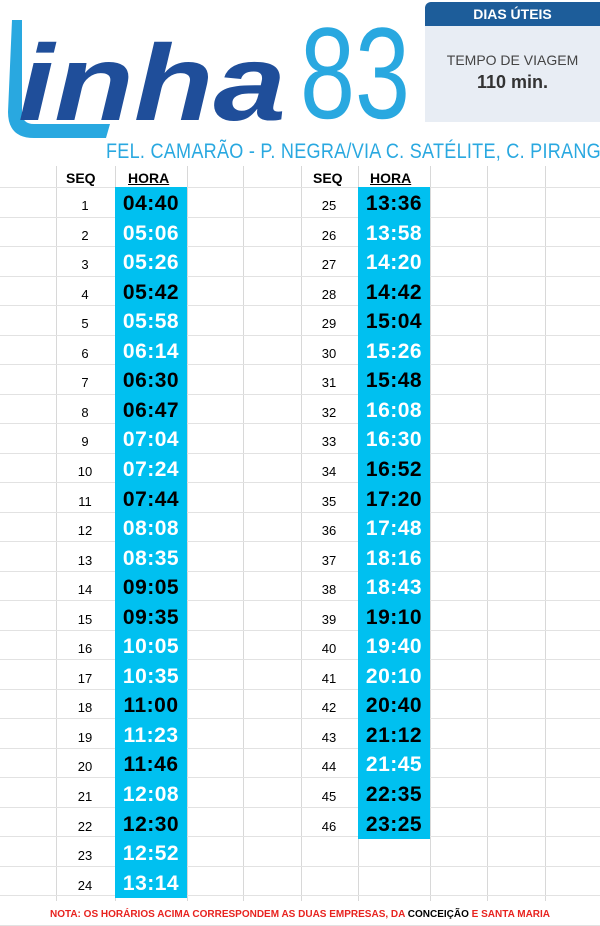 The height and width of the screenshot is (926, 600). I want to click on seq-number: 36, so click(329, 531).